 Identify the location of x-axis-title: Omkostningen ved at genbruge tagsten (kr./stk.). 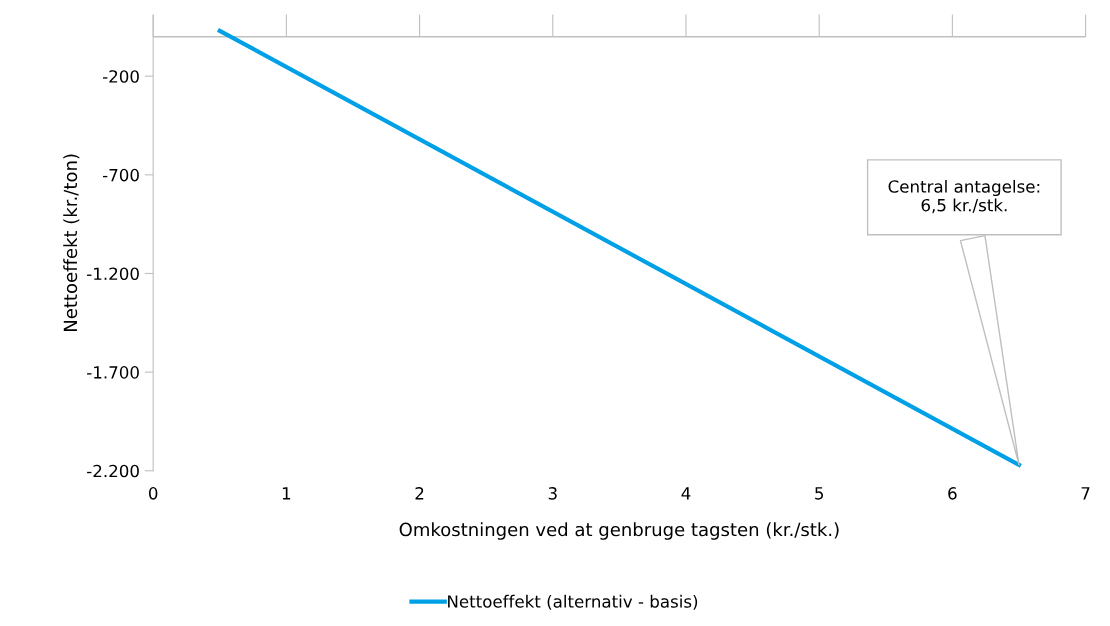
(619, 531).